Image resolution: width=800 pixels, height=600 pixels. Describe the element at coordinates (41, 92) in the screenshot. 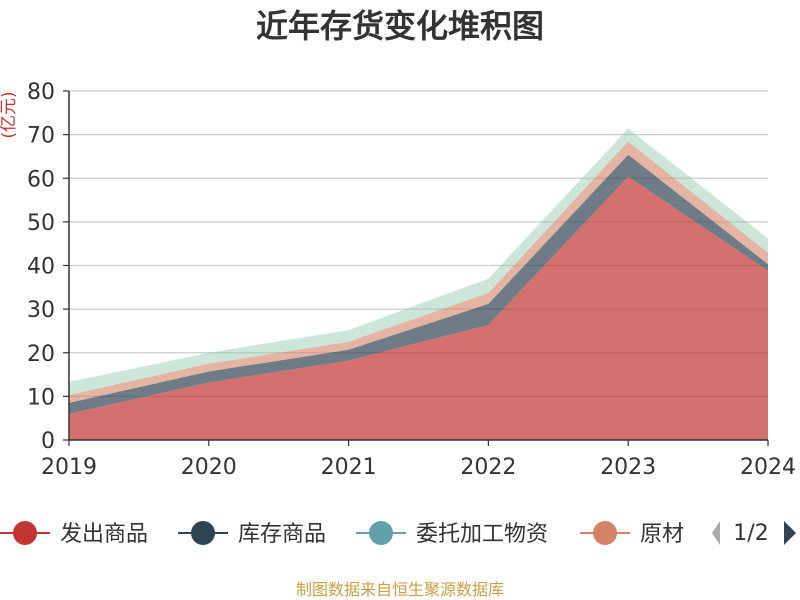

I see `y-tick-label: 80` at that location.